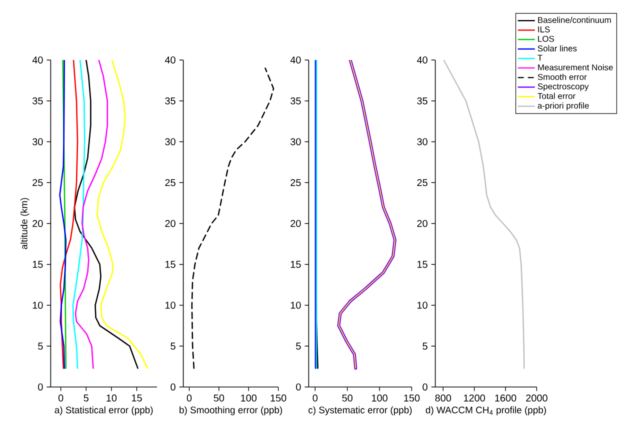  Describe the element at coordinates (474, 398) in the screenshot. I see `x-tick-label: 1200` at that location.